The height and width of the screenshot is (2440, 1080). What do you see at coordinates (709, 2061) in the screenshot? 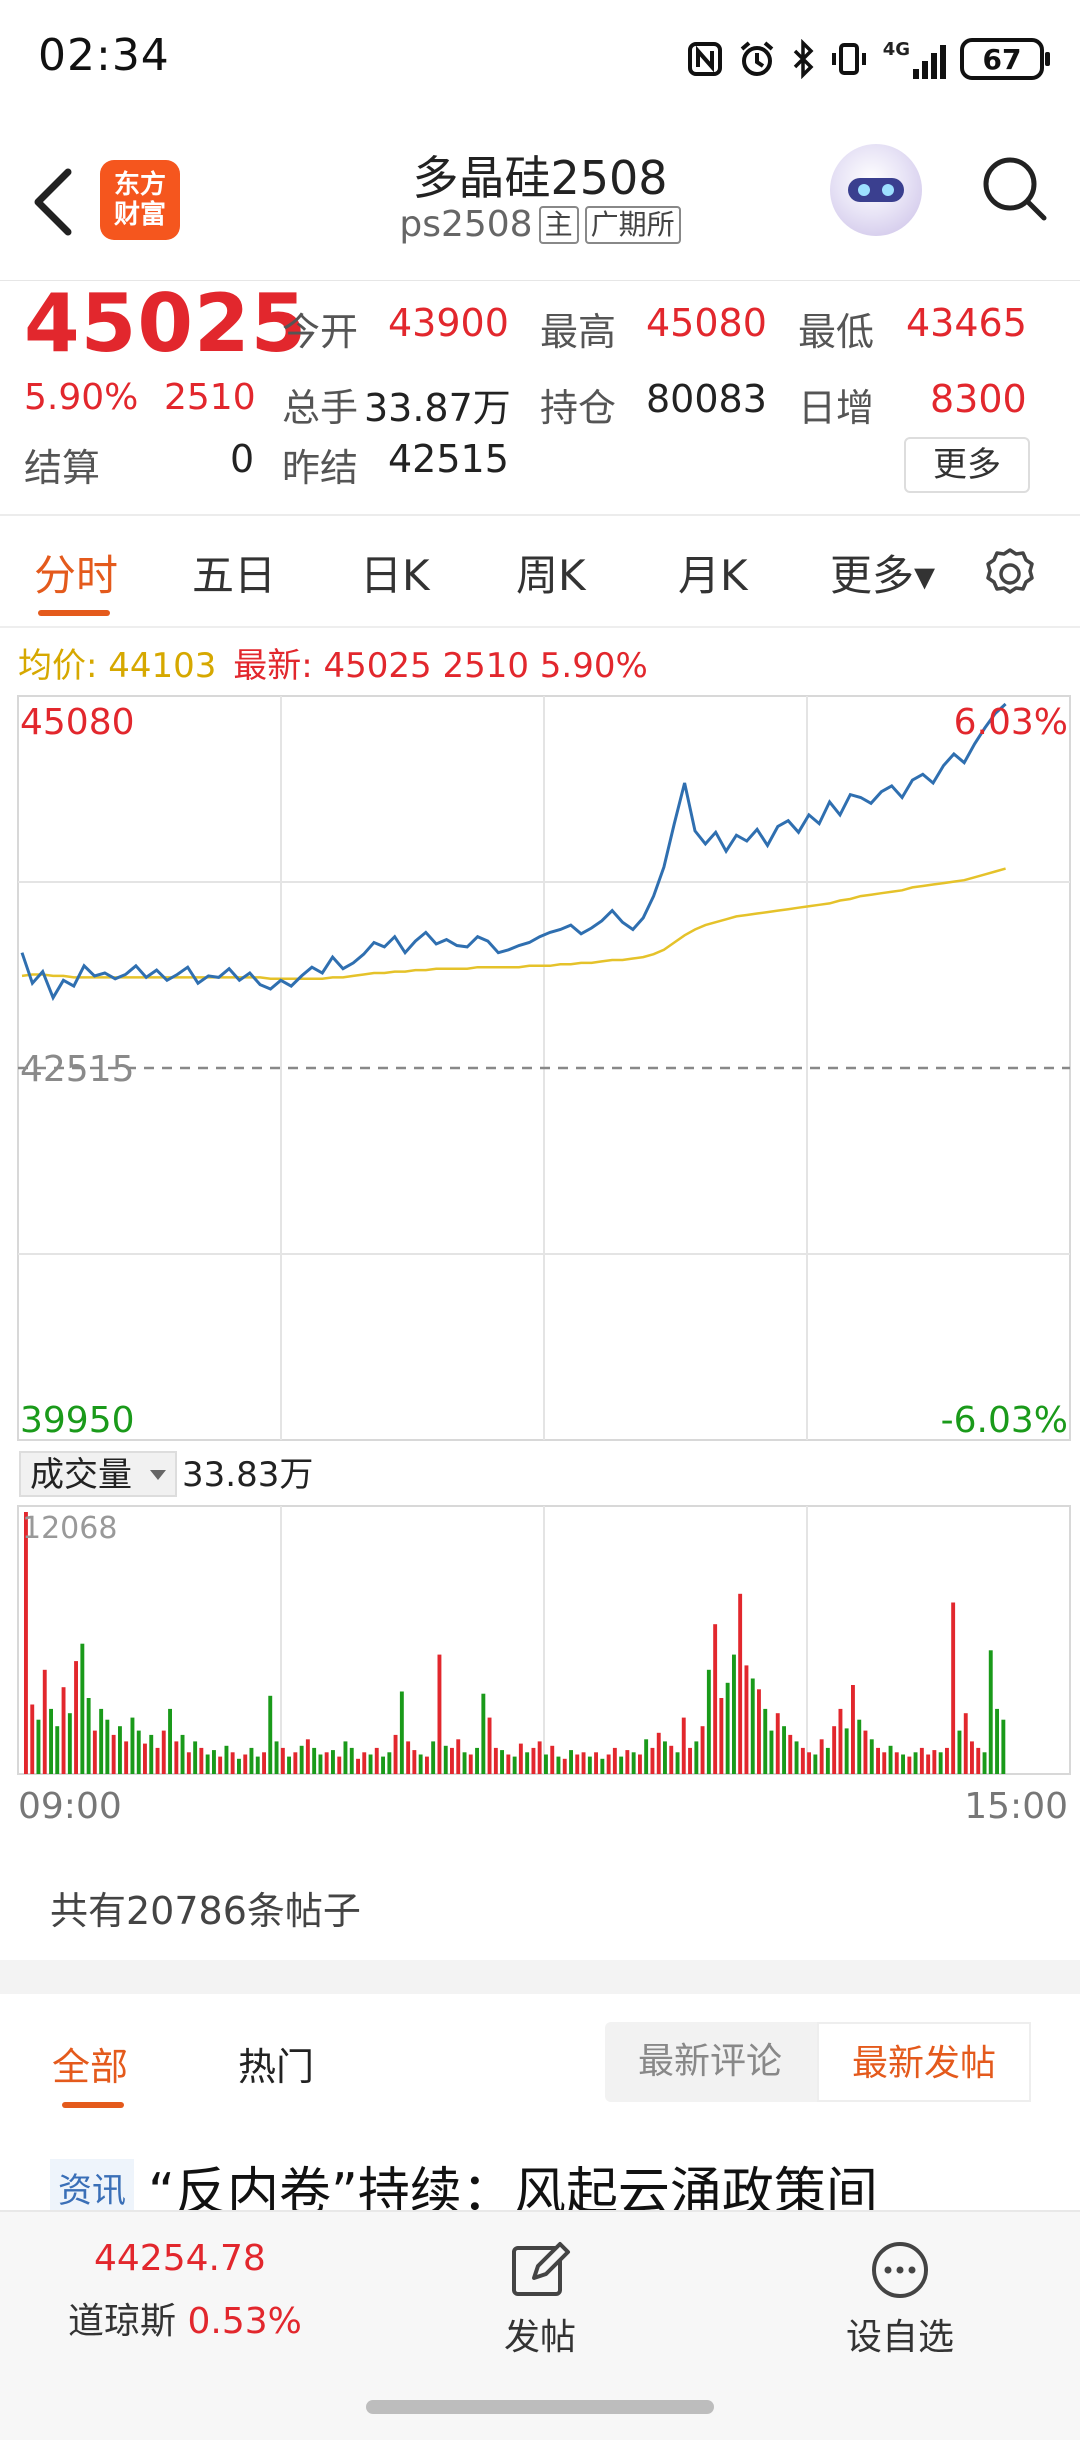
I see `sort-latest-comment: 最新评论` at bounding box center [709, 2061].